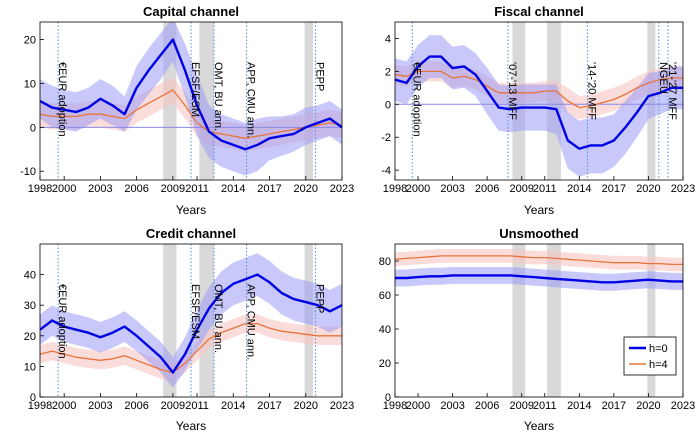 This screenshot has height=437, width=697. Describe the element at coordinates (512, 91) in the screenshot. I see `event-label: '07-'13 MFF` at that location.